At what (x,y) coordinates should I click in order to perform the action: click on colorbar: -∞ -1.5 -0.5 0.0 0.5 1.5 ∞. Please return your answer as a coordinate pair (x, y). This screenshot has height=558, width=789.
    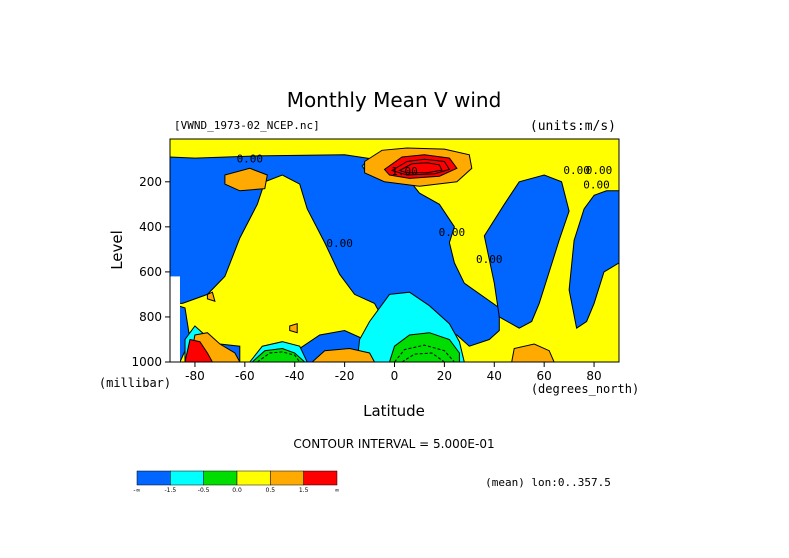
    Looking at the image, I should click on (236, 482).